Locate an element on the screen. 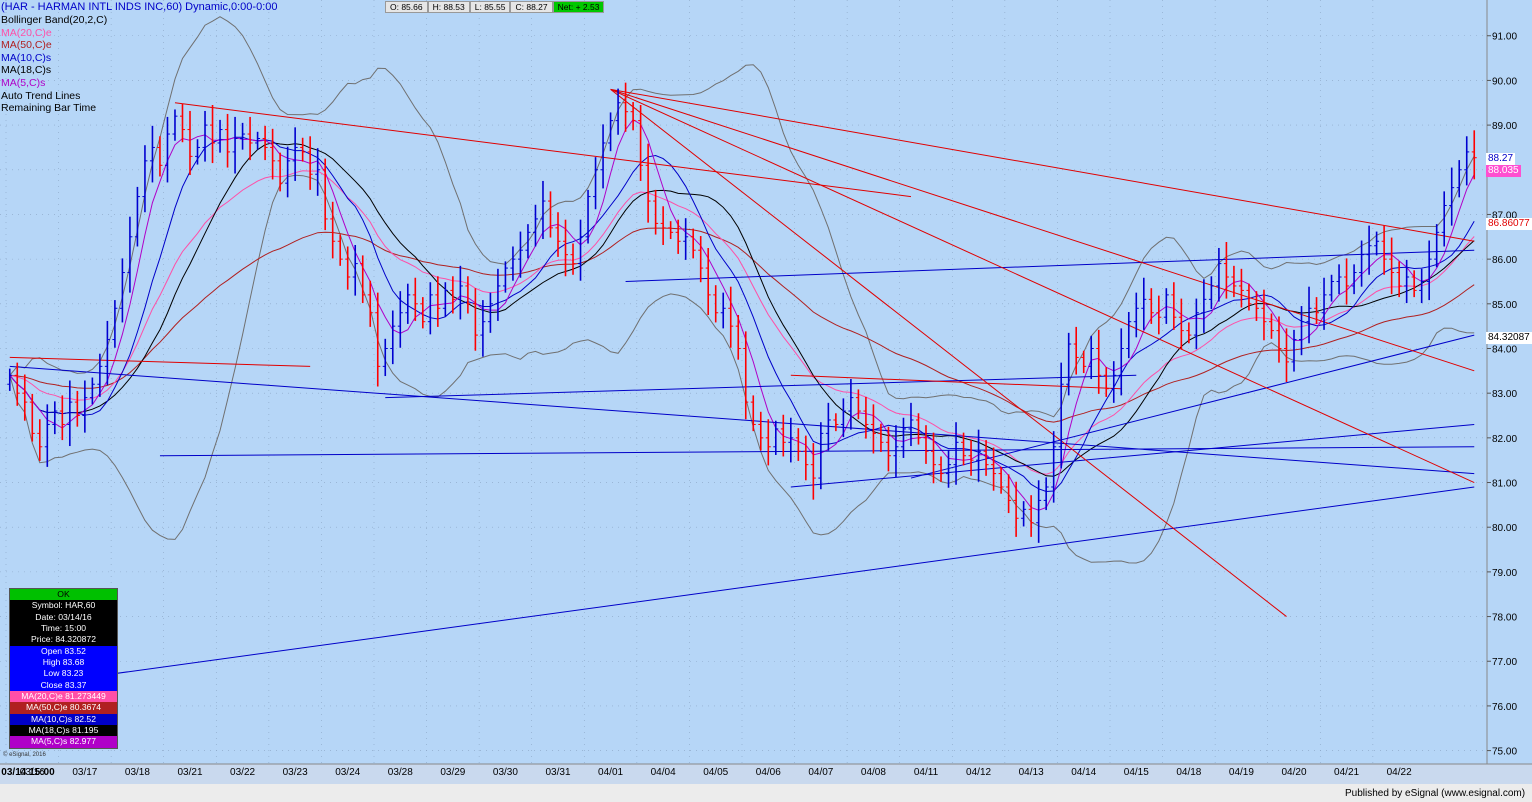 Image resolution: width=1532 pixels, height=802 pixels. data-open: Open 83.52 is located at coordinates (63, 651).